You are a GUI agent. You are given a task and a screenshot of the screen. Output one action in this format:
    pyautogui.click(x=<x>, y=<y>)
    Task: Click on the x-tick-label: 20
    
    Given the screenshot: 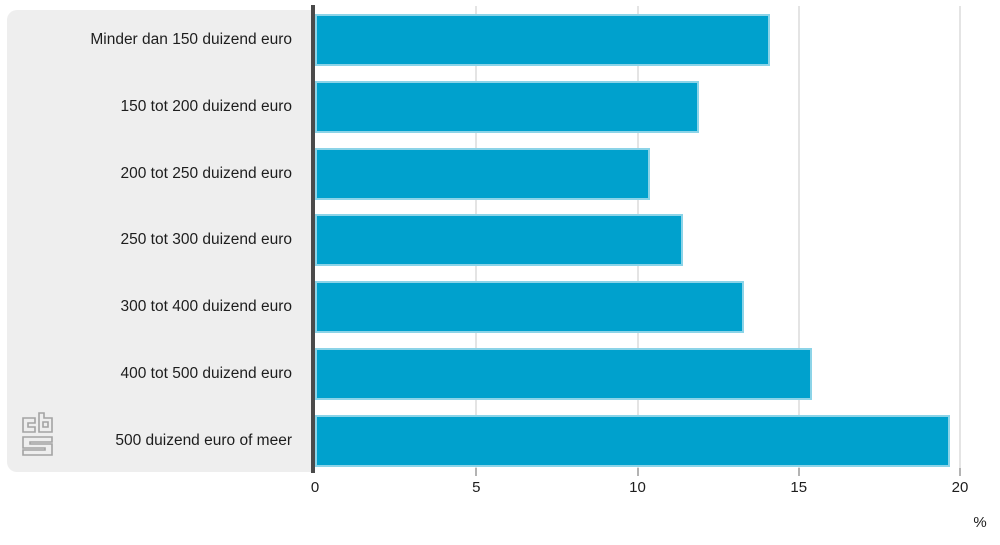 What is the action you would take?
    pyautogui.click(x=960, y=487)
    